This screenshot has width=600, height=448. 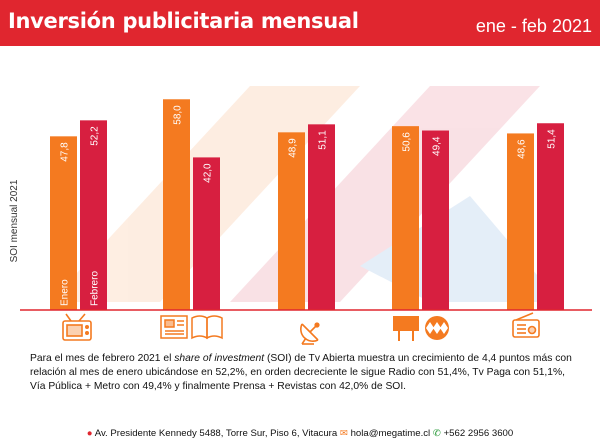 I want to click on footer-phone: +562 2956 3600, so click(x=478, y=433).